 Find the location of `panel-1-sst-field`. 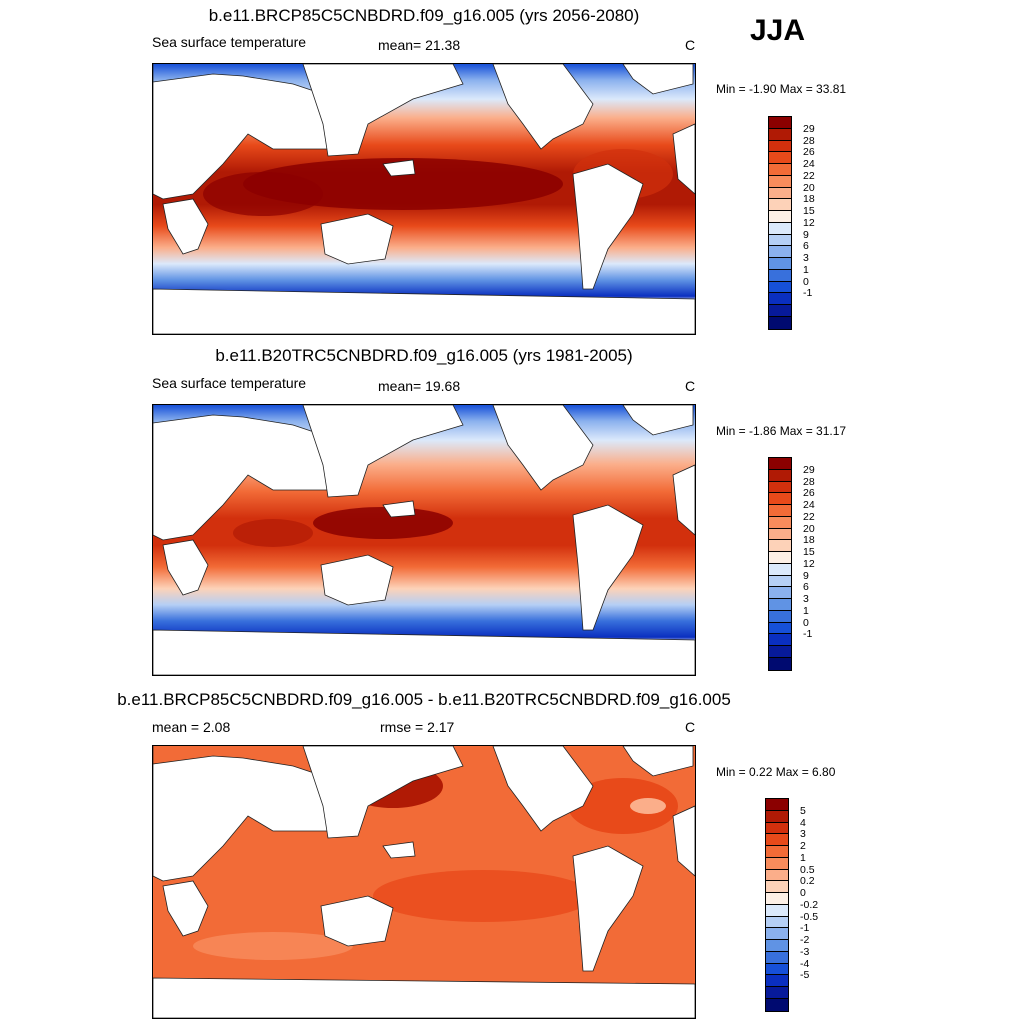

panel-1-sst-field is located at coordinates (424, 199).